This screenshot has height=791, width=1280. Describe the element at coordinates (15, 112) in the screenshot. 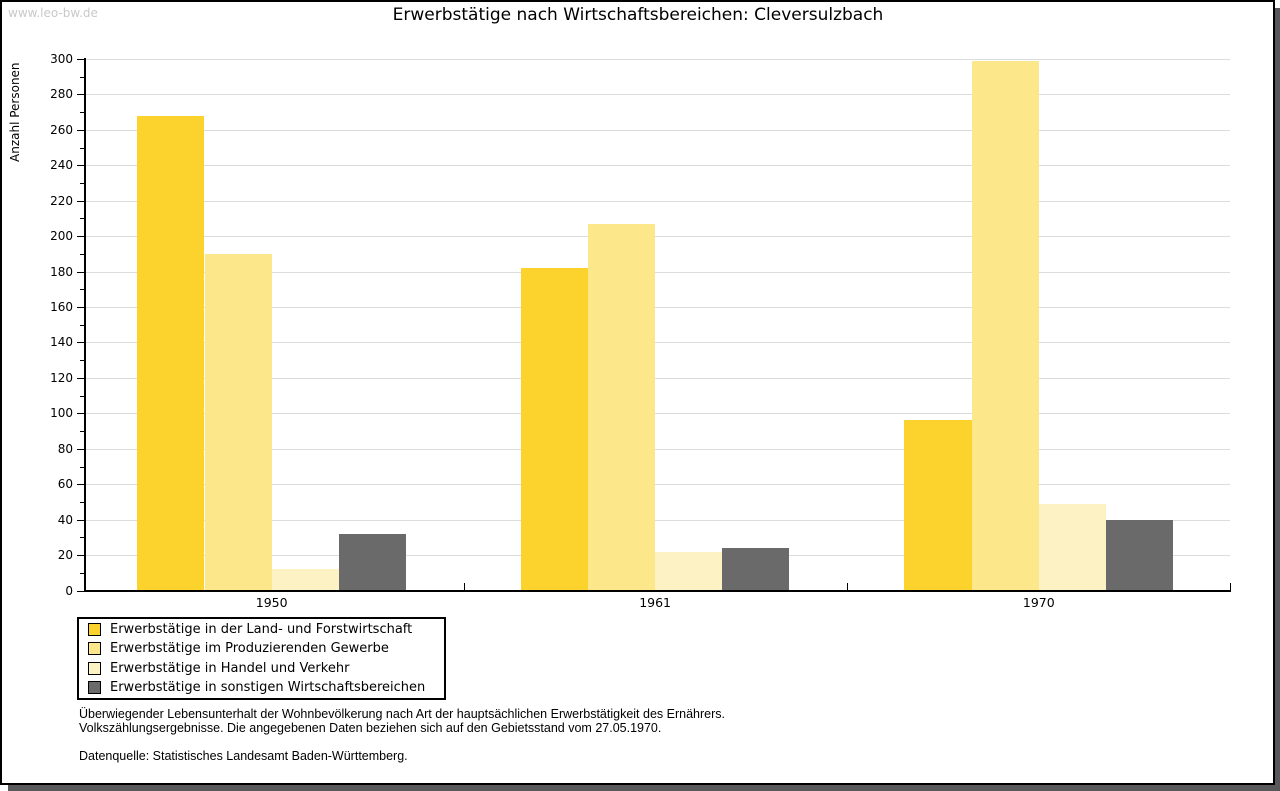

I see `y-axis-title: Anzahl Personen` at that location.